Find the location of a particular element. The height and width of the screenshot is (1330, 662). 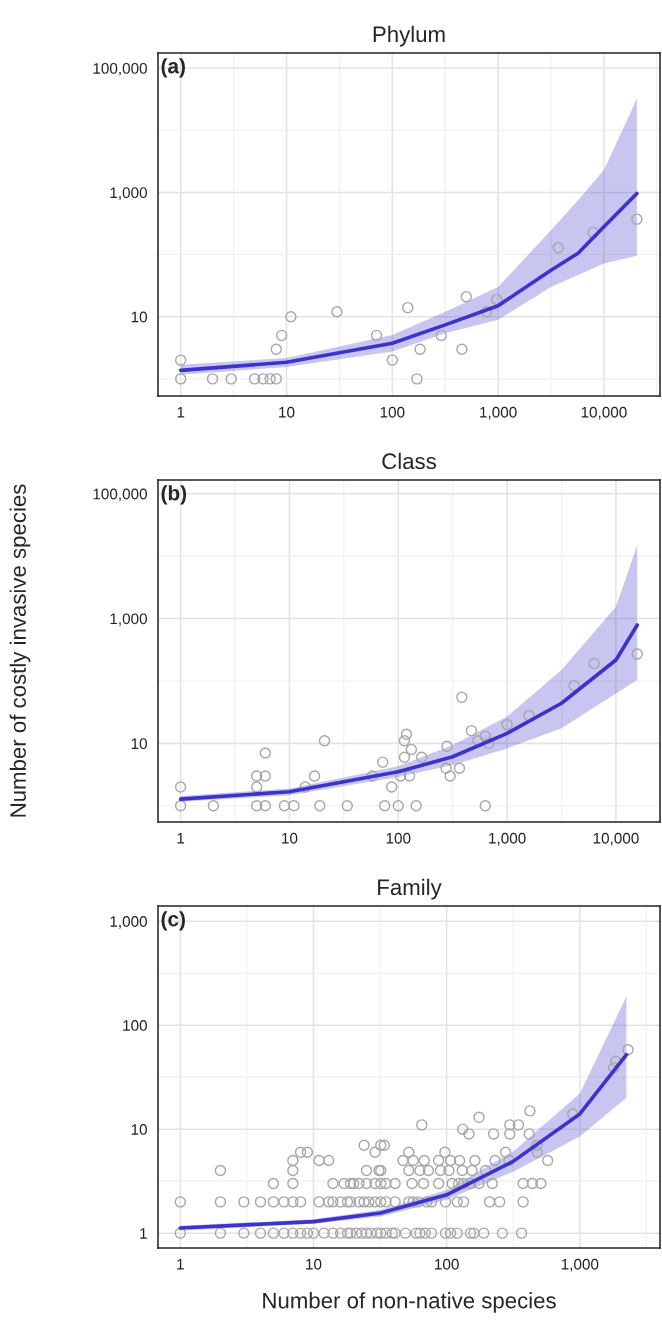

annotation: (a) is located at coordinates (173, 68).